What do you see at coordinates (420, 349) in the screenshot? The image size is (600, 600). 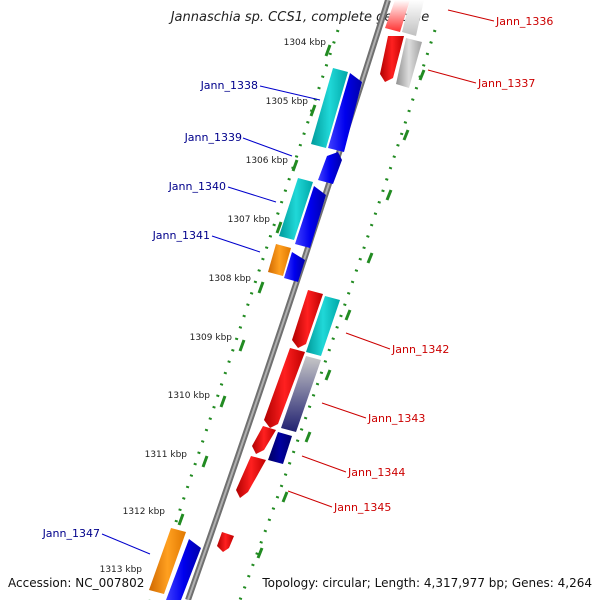 I see `gene-label-jann-1342: Jann_1342` at bounding box center [420, 349].